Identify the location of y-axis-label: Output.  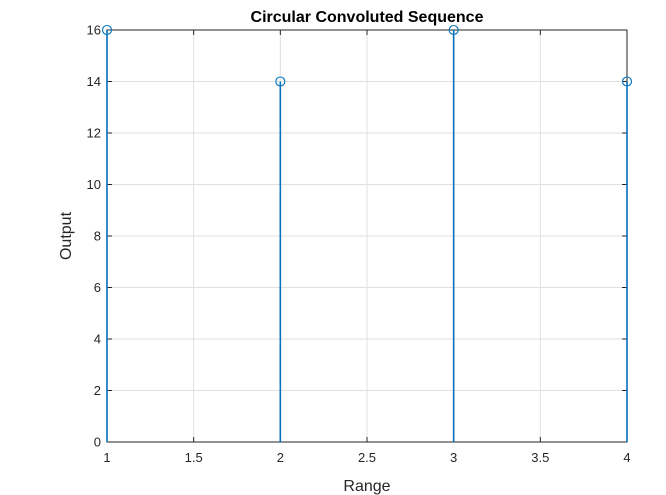
(66, 235).